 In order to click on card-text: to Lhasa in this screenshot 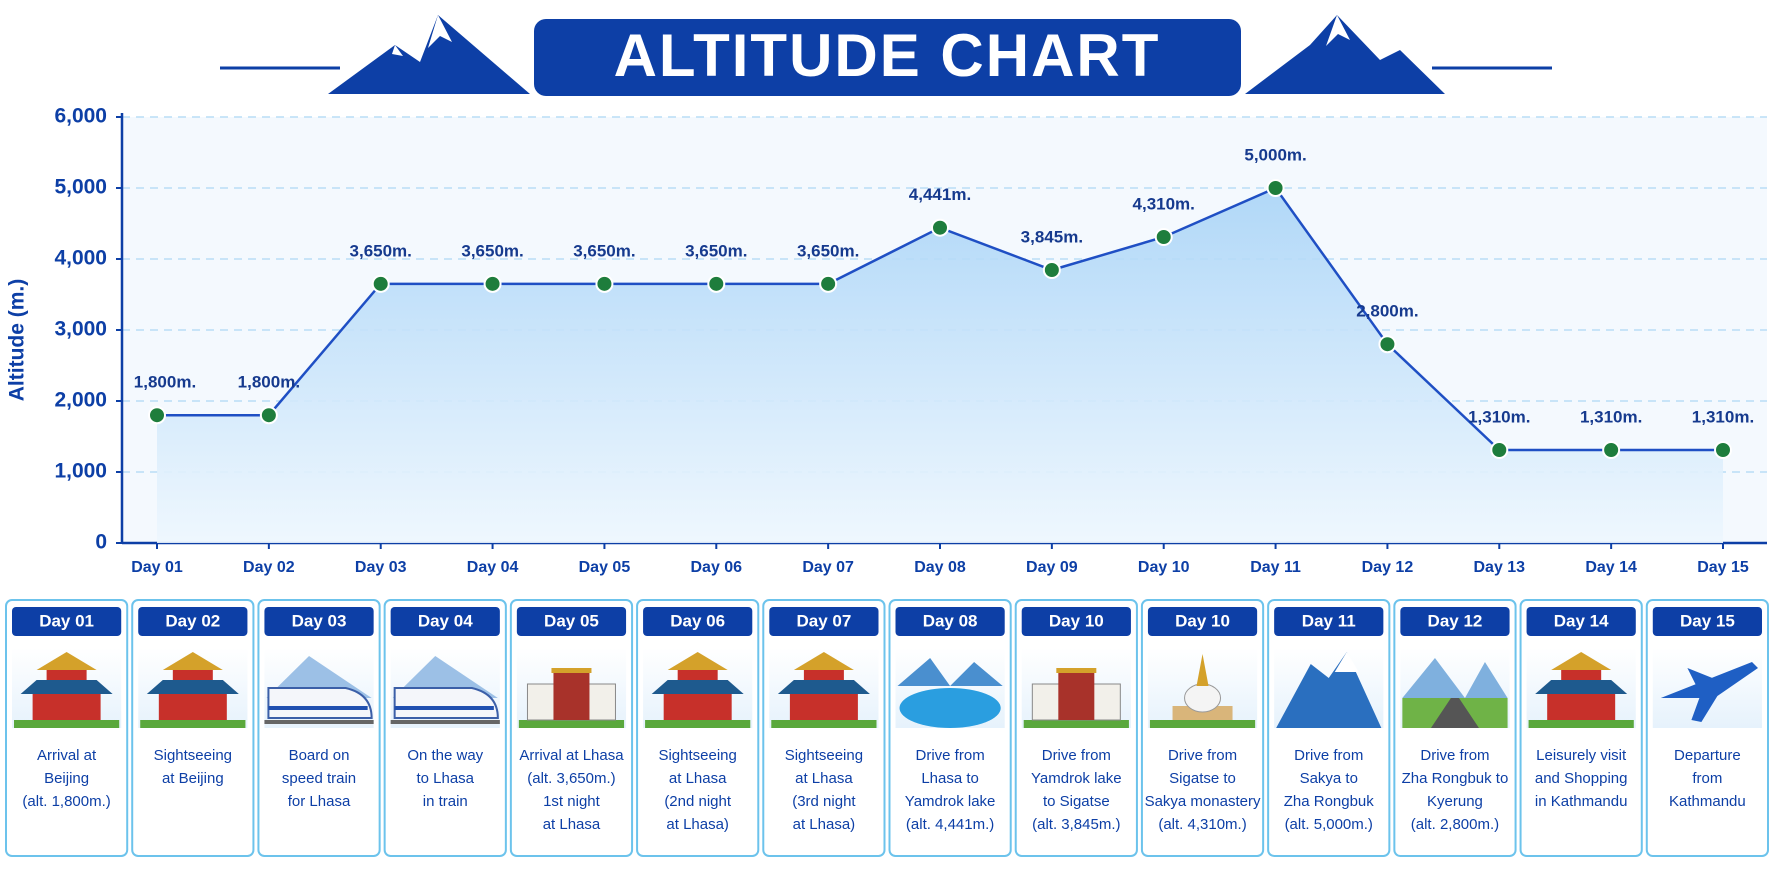, I will do `click(445, 778)`.